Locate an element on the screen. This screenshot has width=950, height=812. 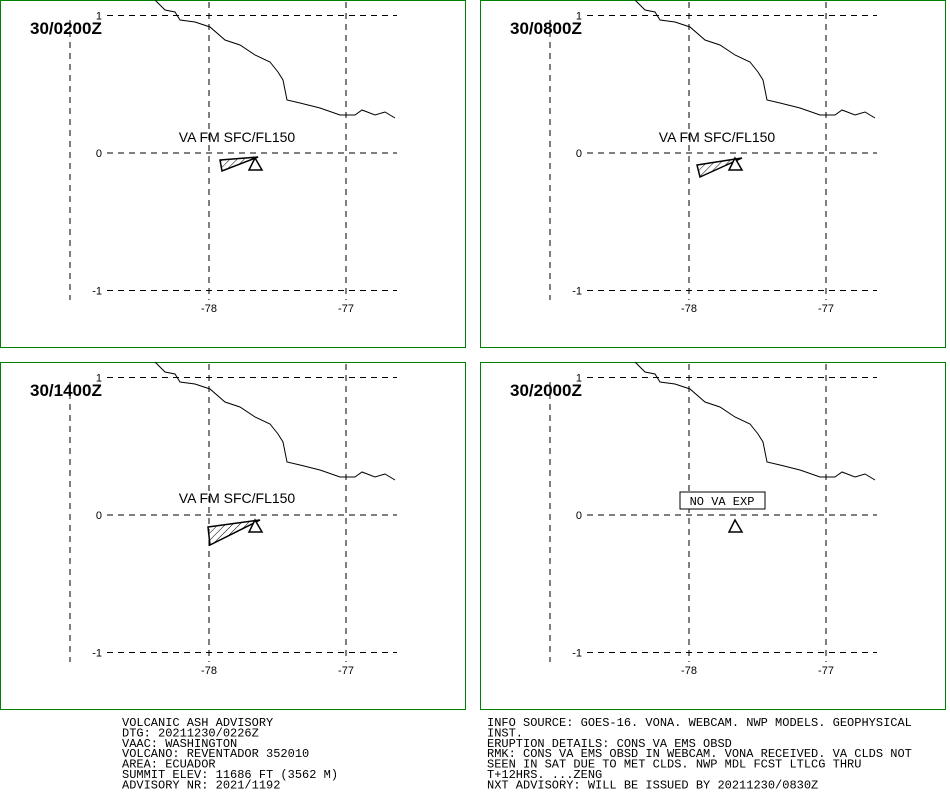
label-box is located at coordinates (722, 500).